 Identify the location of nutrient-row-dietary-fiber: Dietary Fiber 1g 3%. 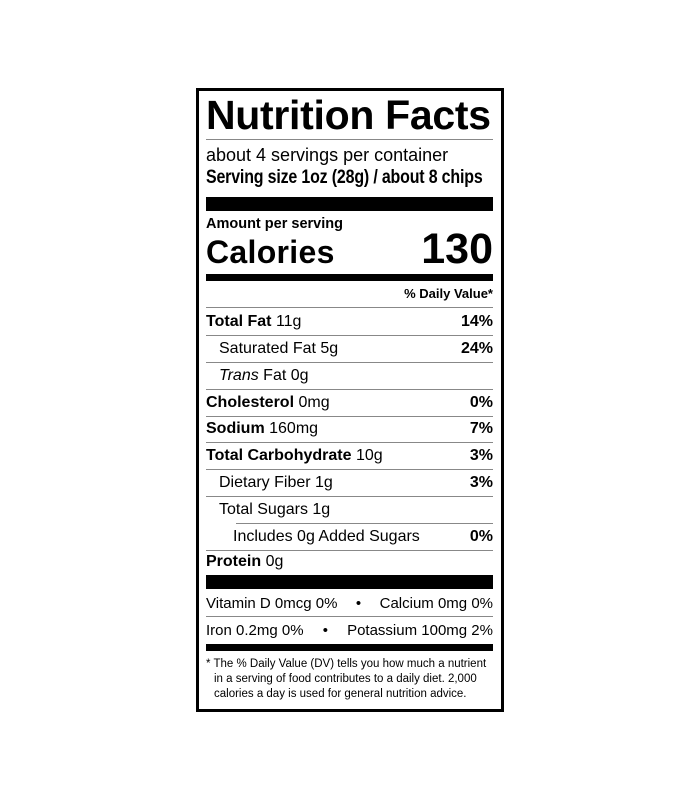
(349, 483).